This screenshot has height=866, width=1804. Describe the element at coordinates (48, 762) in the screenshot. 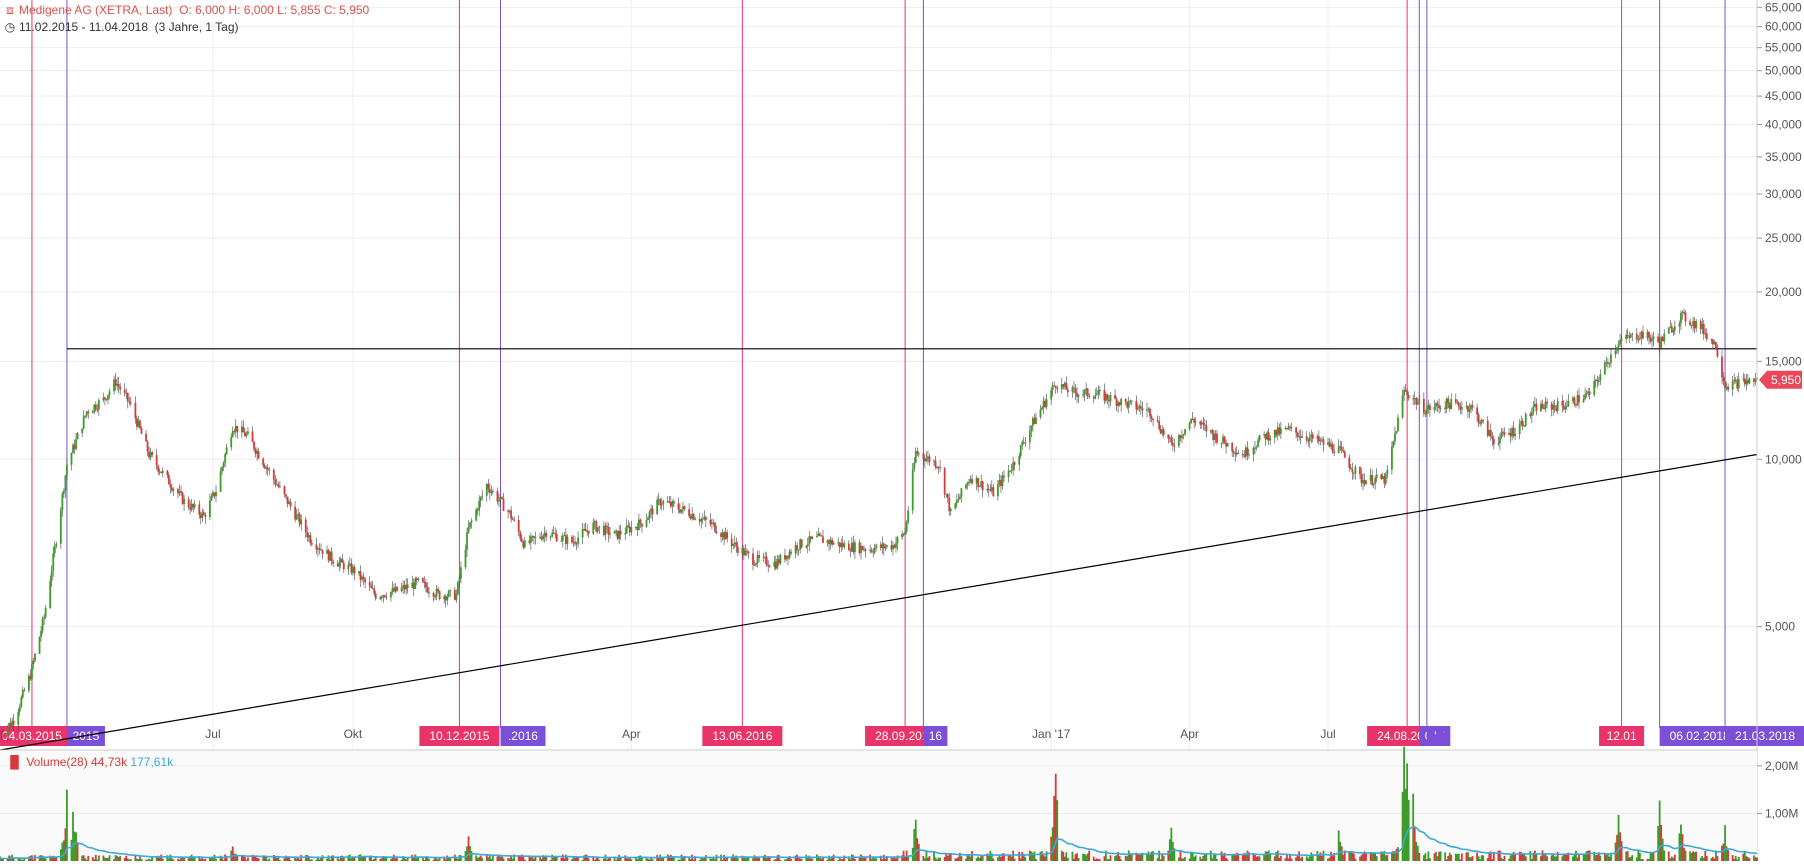

I see `volume-title: ▐▌ Volume(28)` at that location.